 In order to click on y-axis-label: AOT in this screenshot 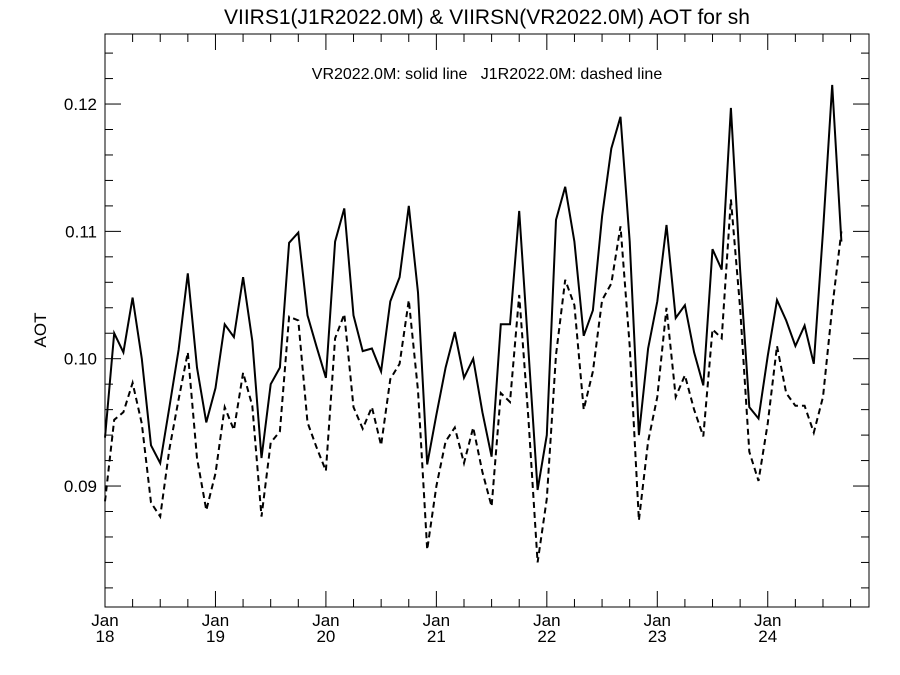, I will do `click(40, 330)`.